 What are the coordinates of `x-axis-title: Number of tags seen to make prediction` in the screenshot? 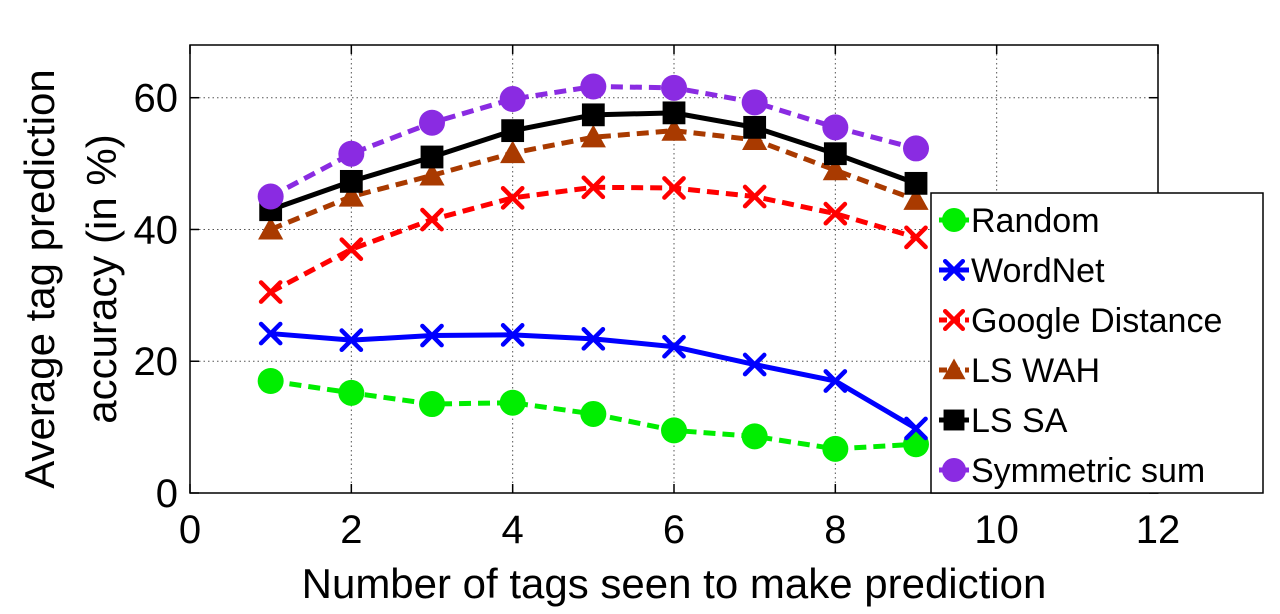 It's located at (674, 583).